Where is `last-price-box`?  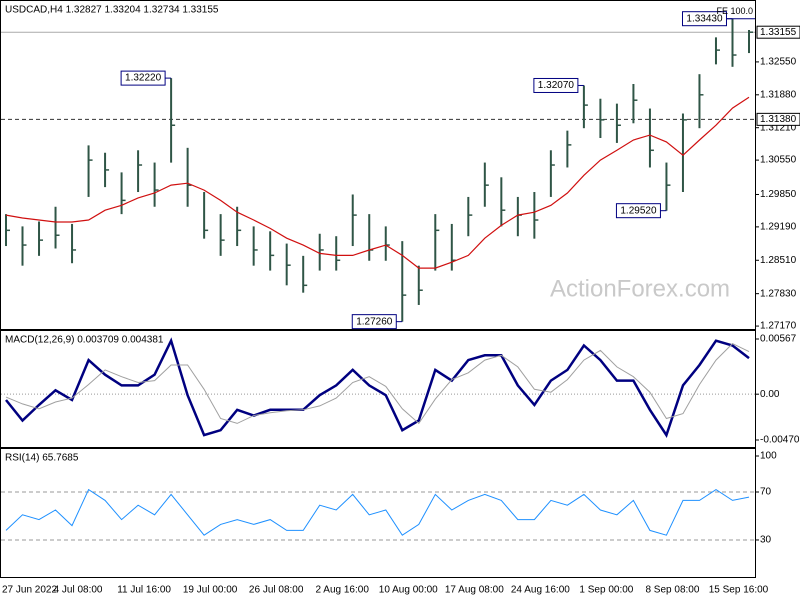 last-price-box is located at coordinates (778, 32).